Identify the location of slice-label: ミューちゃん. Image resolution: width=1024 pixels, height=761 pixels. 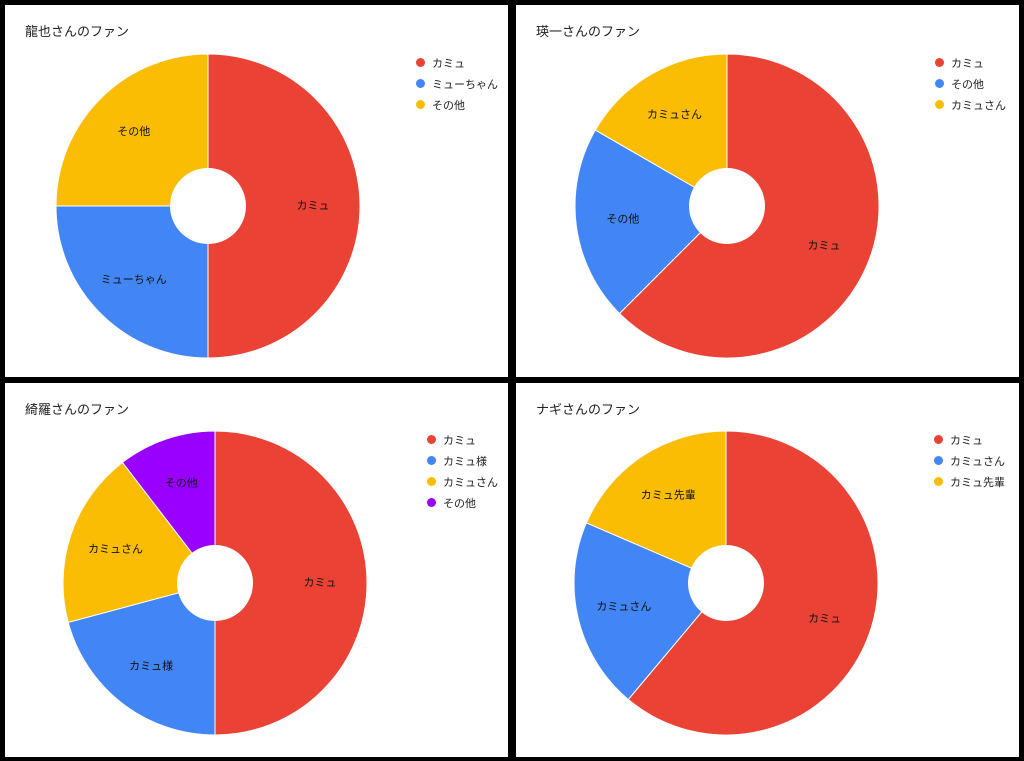
(134, 279).